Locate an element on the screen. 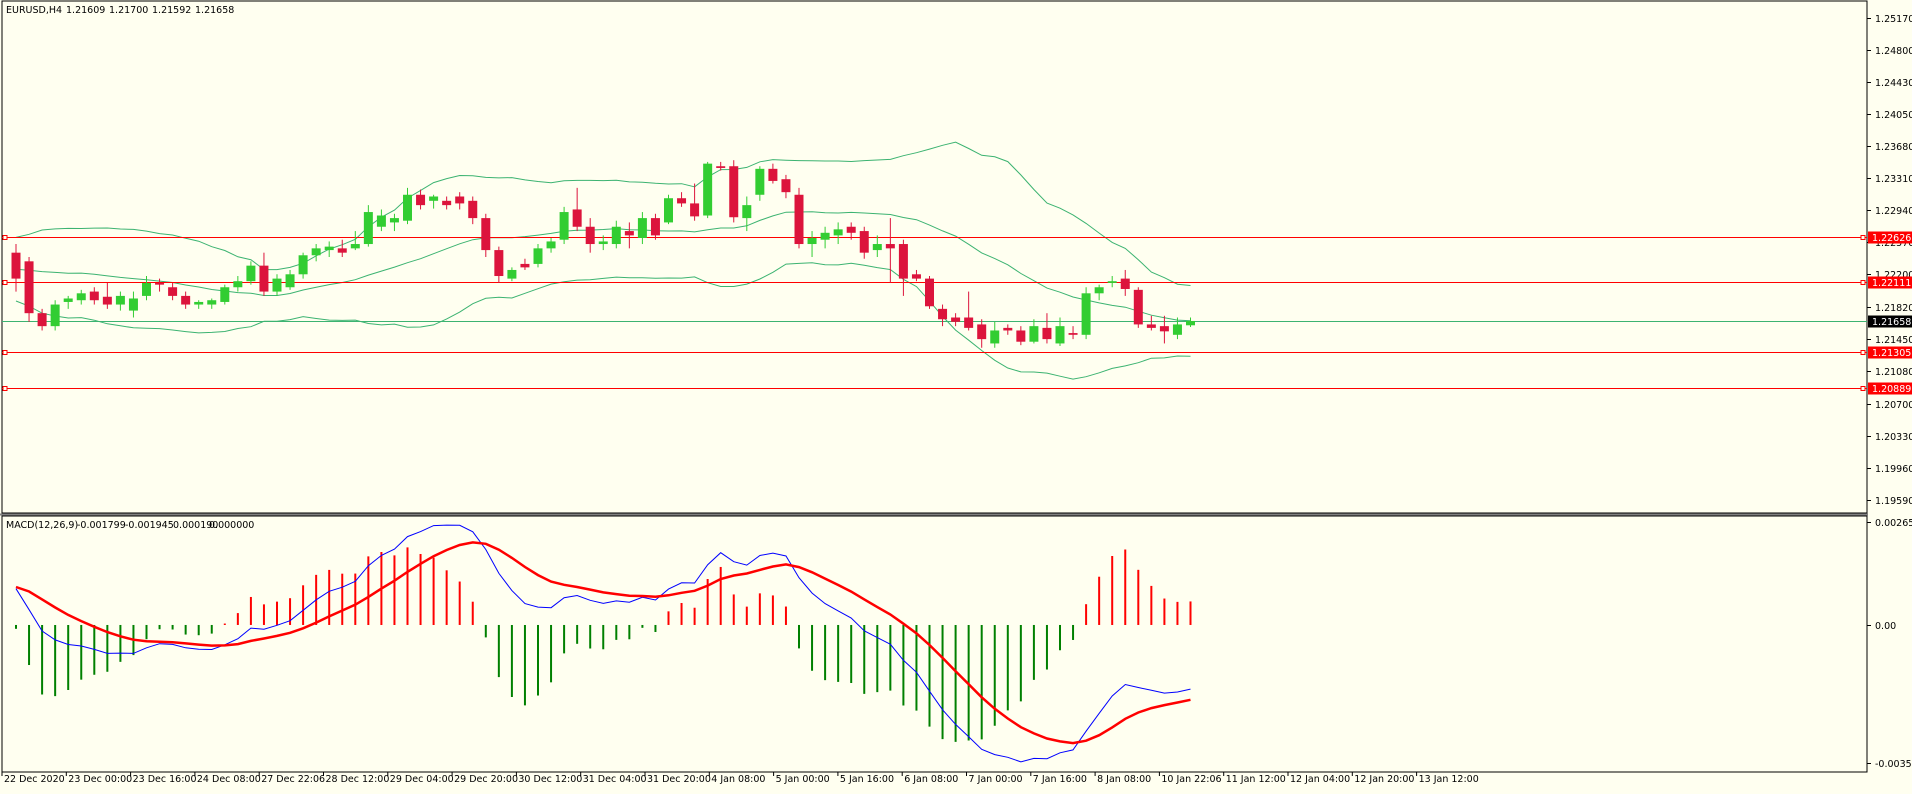 This screenshot has width=1912, height=794. time-axis-label-17: 8 Jan 08:00 is located at coordinates (1124, 779).